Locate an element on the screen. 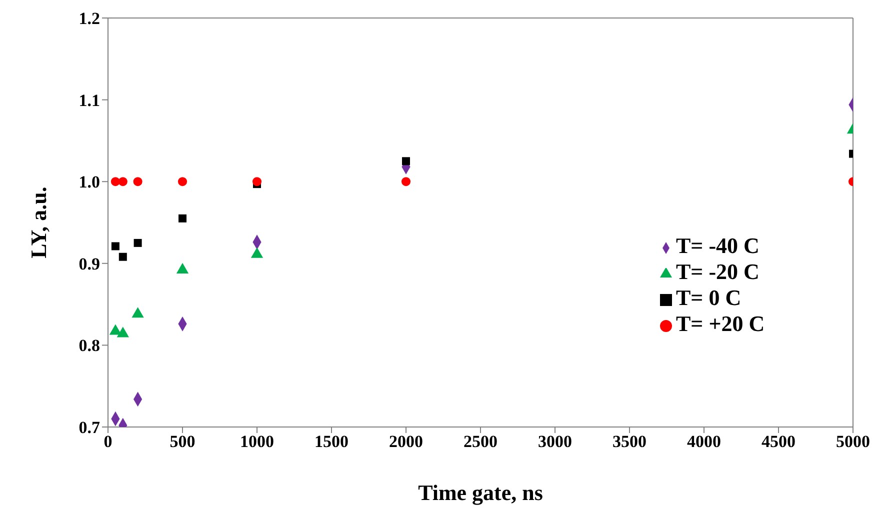  y-tick-label: 1.1 is located at coordinates (89, 100).